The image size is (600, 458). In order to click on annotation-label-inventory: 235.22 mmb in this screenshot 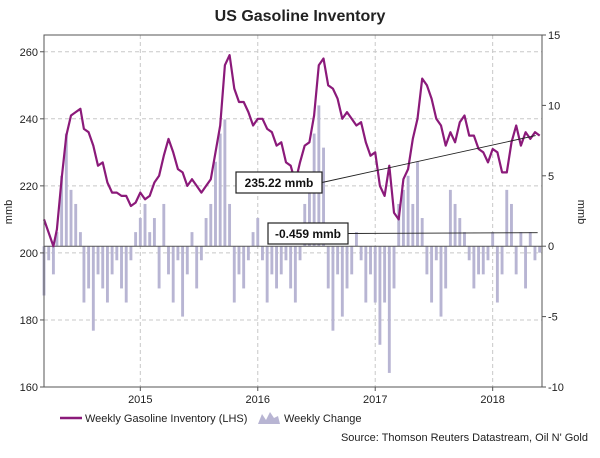, I will do `click(279, 183)`.